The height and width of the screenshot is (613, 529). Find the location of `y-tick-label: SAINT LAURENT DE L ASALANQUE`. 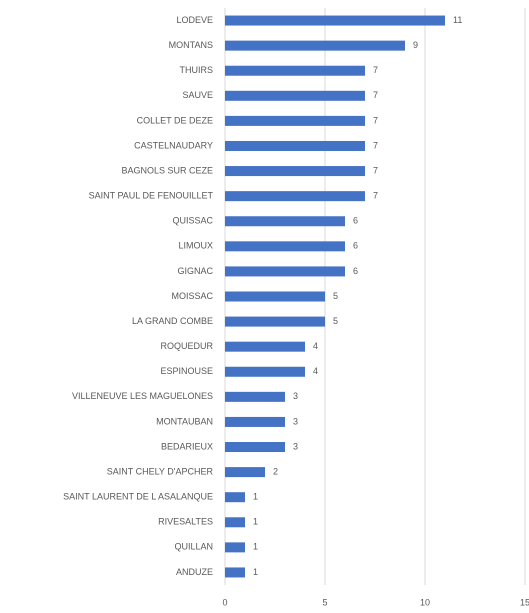

y-tick-label: SAINT LAURENT DE L ASALANQUE is located at coordinates (138, 497).